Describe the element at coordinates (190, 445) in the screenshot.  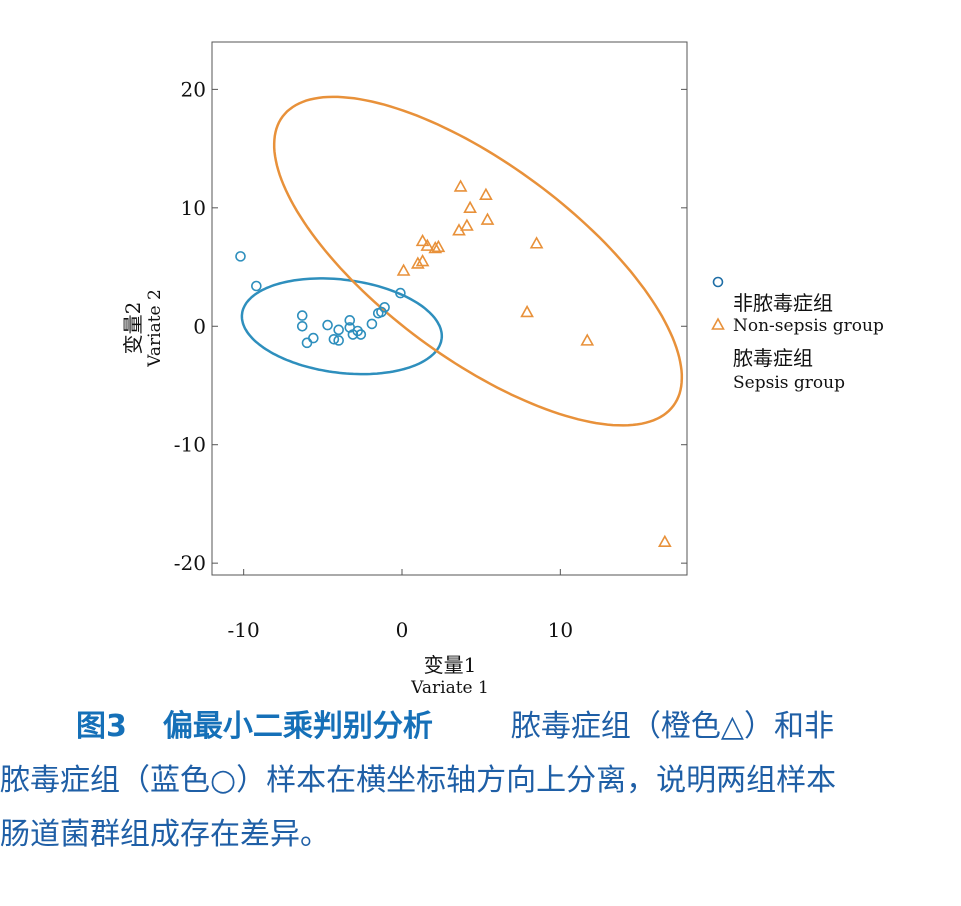
I see `y-tick-label: -10` at that location.